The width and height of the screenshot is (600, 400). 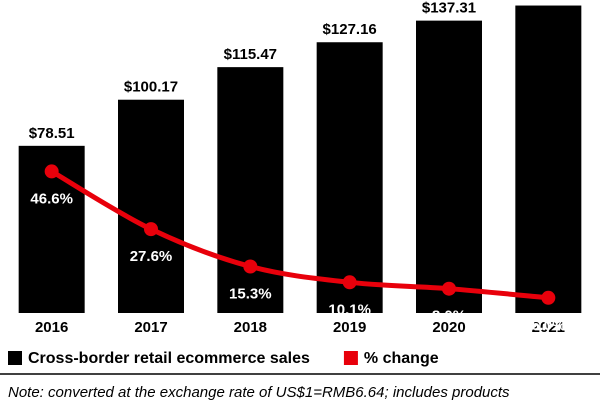 What do you see at coordinates (349, 327) in the screenshot?
I see `x-tick-label: 2019` at bounding box center [349, 327].